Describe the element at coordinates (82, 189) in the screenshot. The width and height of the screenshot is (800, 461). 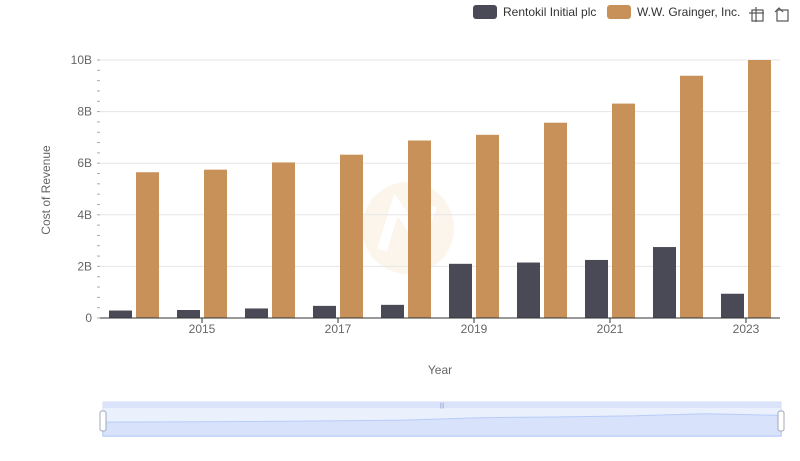
I see `y-axis-ticks: 0 2B 4B 6B 8B 10B` at that location.